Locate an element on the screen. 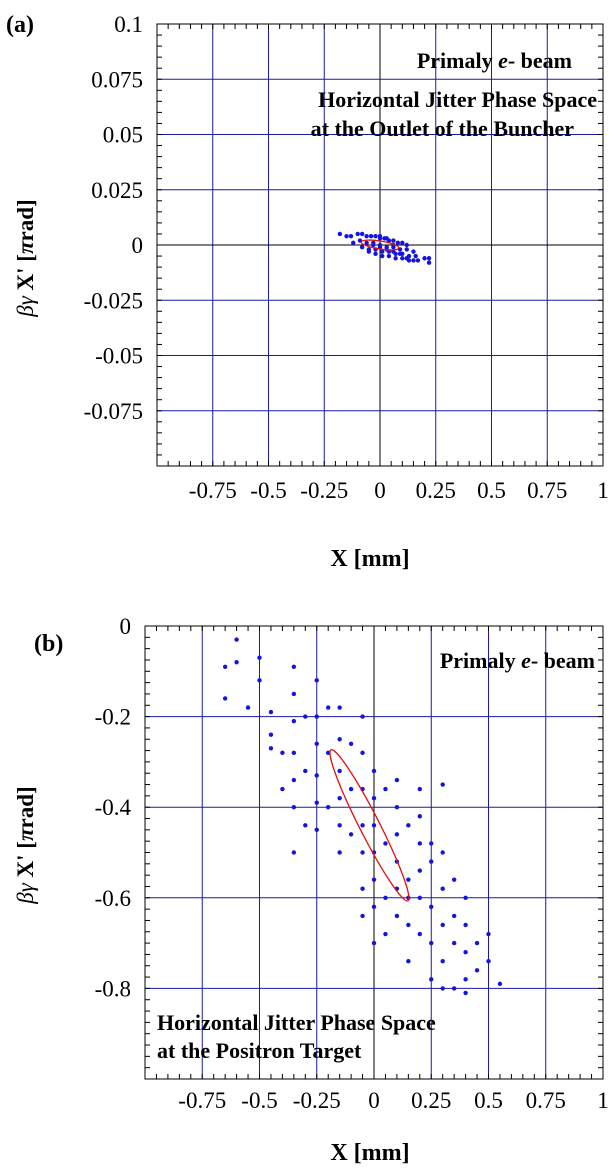 The width and height of the screenshot is (609, 1169). y-tick-label: -0.6 is located at coordinates (113, 898).